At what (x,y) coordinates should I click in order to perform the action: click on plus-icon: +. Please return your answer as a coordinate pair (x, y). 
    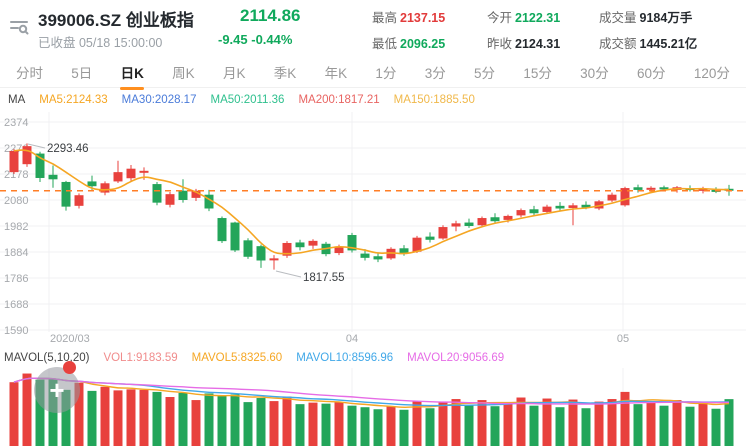
    Looking at the image, I should click on (57, 389).